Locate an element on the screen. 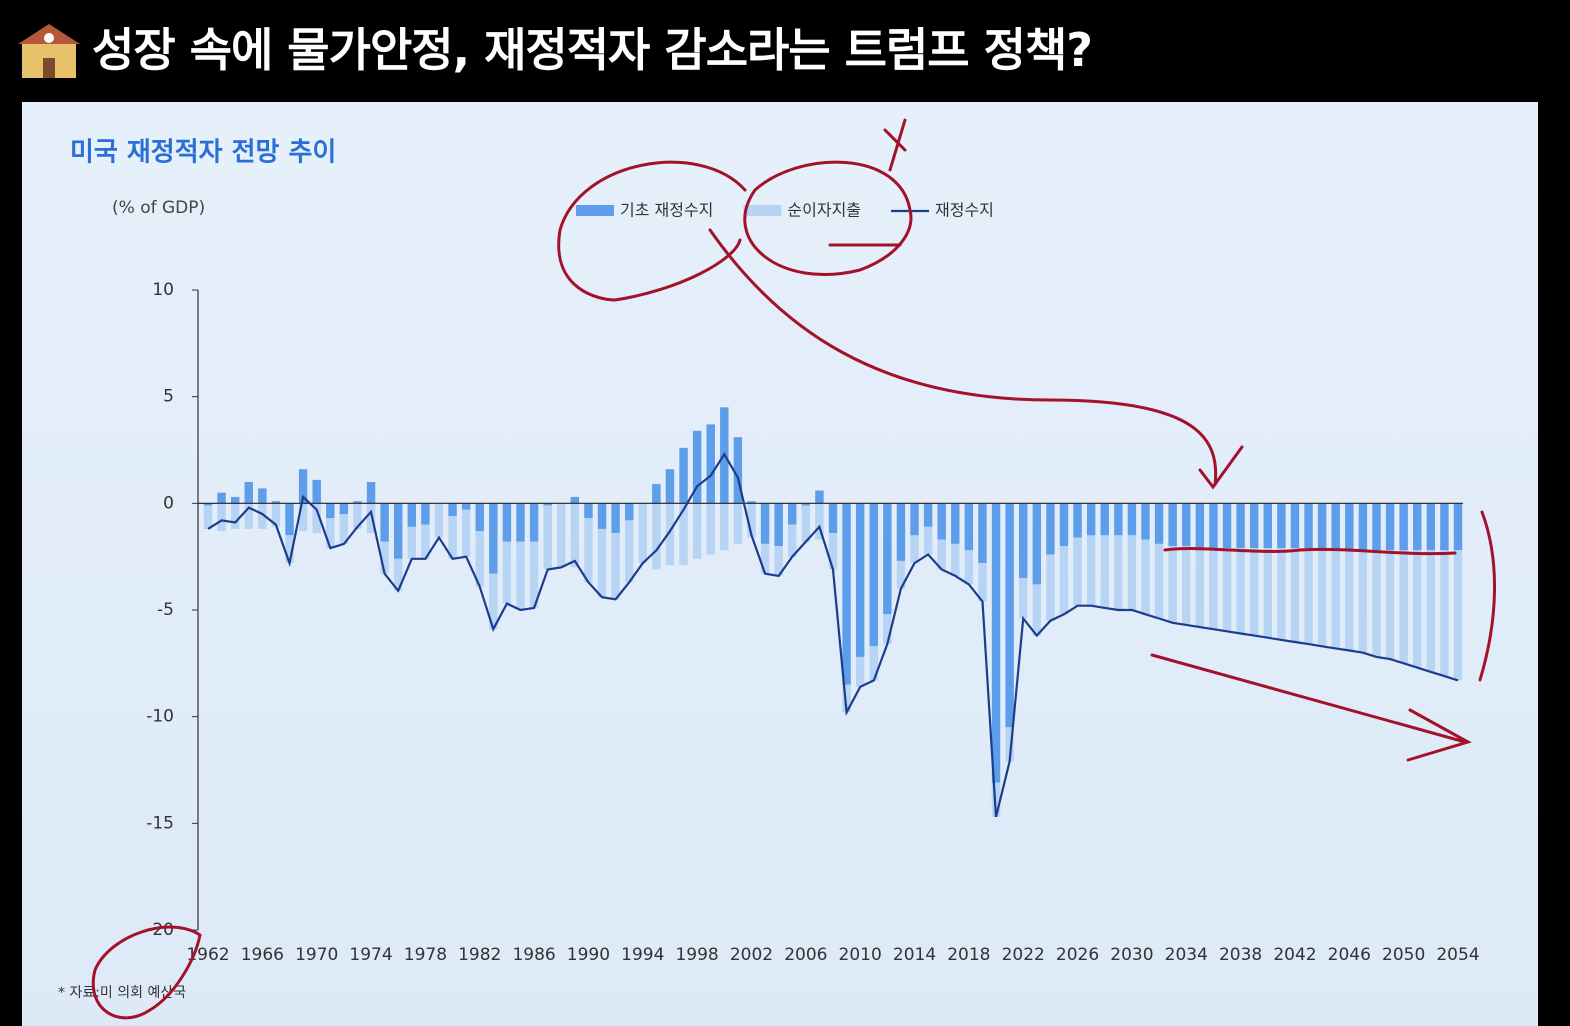 Image resolution: width=1570 pixels, height=1026 pixels. y-tick-label: 5 is located at coordinates (168, 397).